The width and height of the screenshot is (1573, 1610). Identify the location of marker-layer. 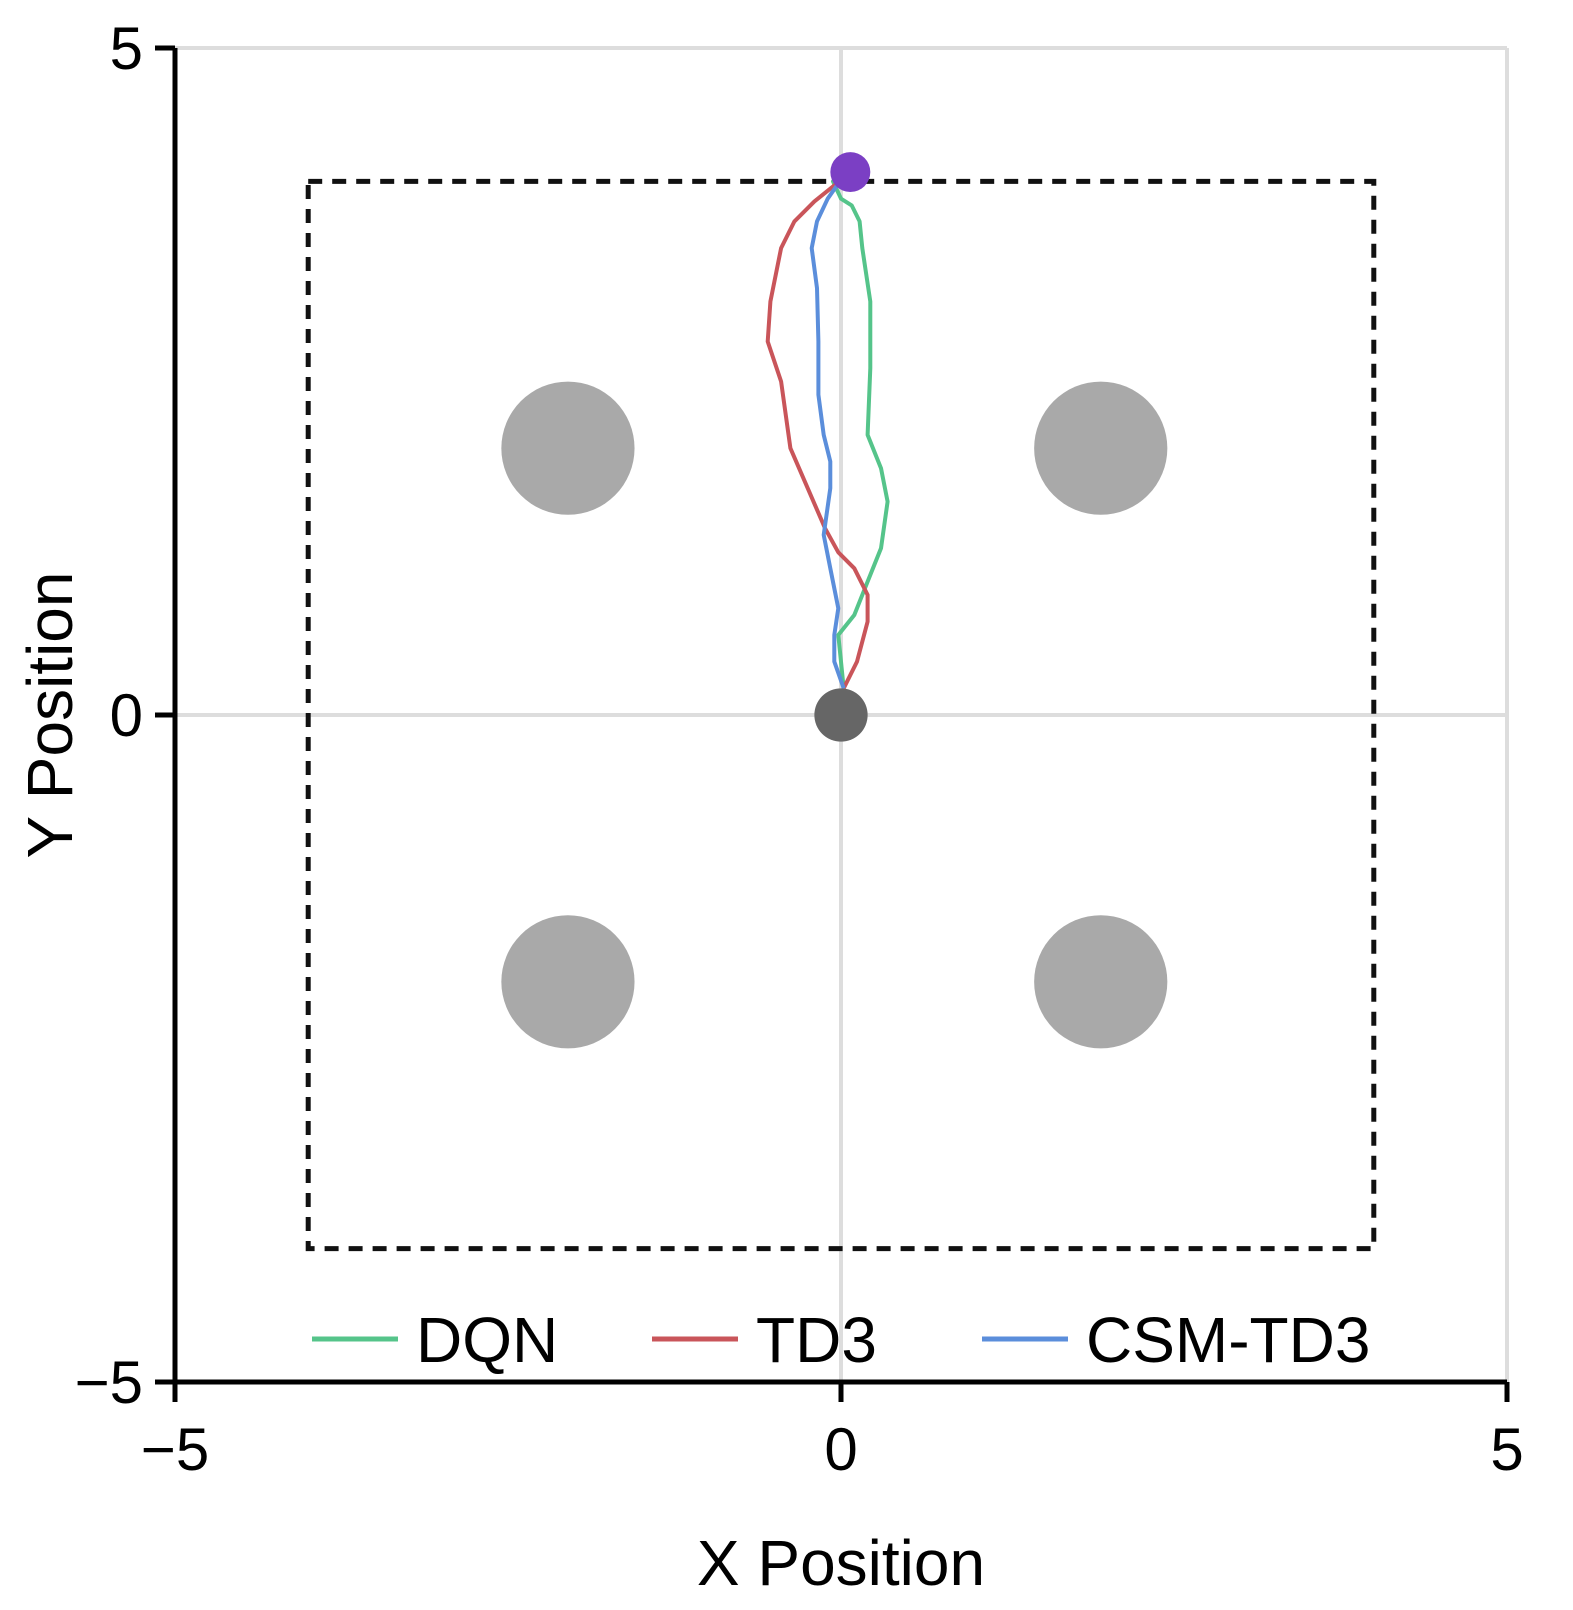
(842, 447).